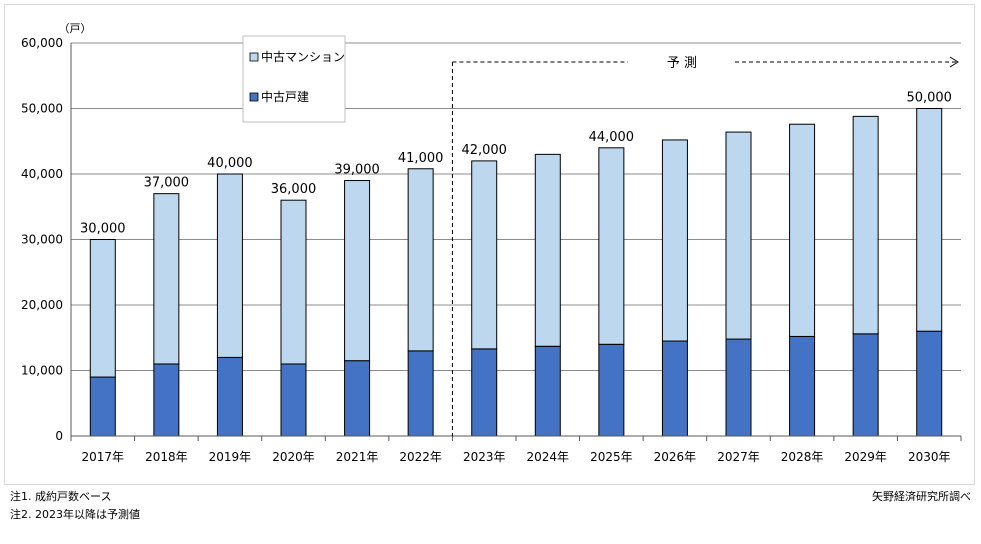 This screenshot has width=981, height=544. I want to click on y-tick-label: 10,000, so click(42, 371).